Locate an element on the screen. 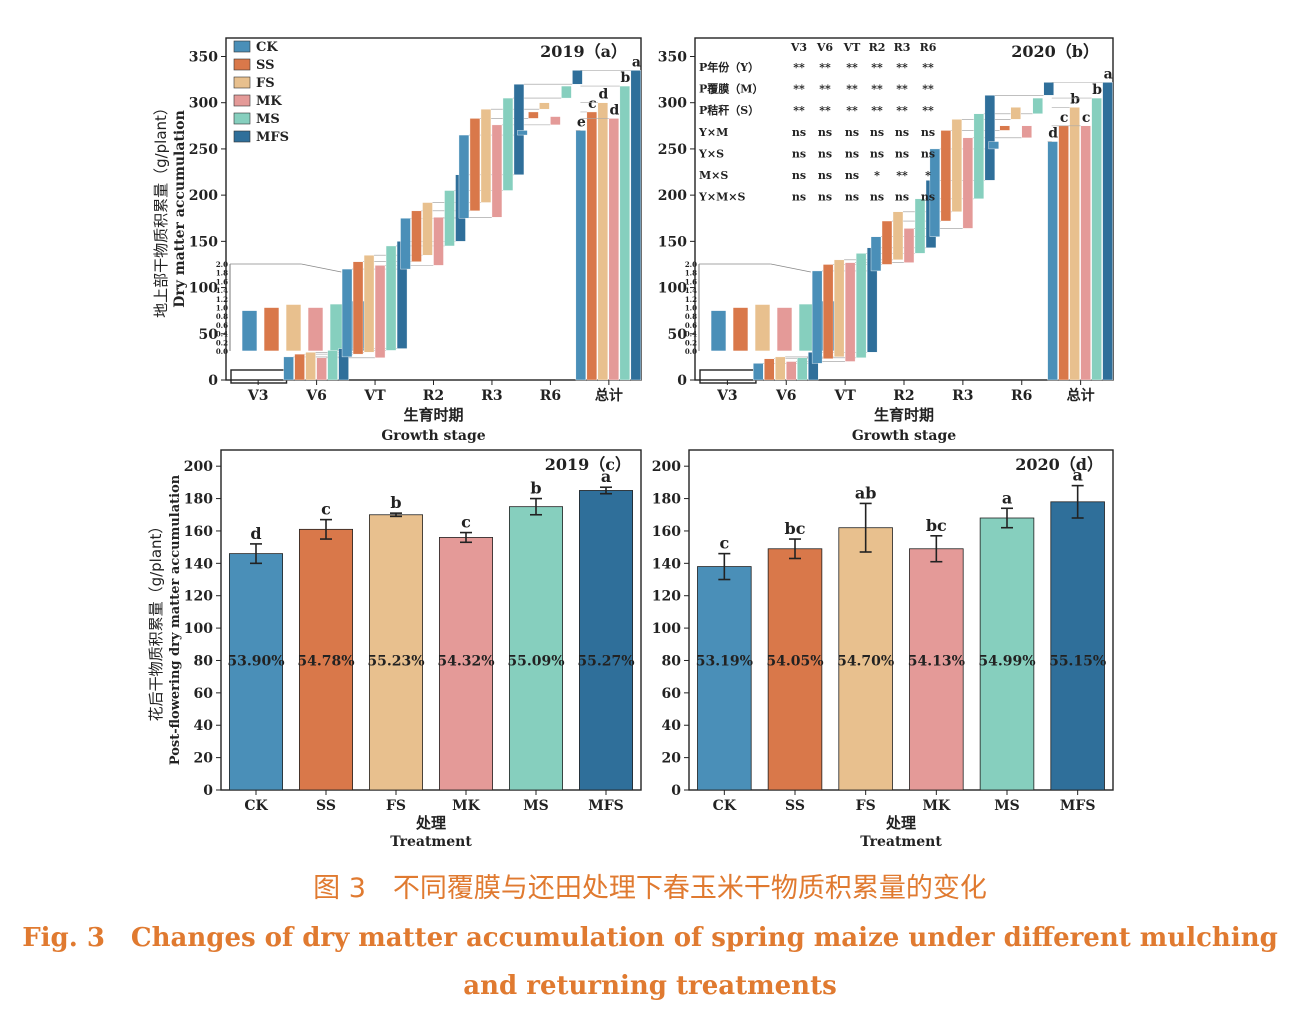  panel-a-inset-tick-label: 2.0 is located at coordinates (222, 264).